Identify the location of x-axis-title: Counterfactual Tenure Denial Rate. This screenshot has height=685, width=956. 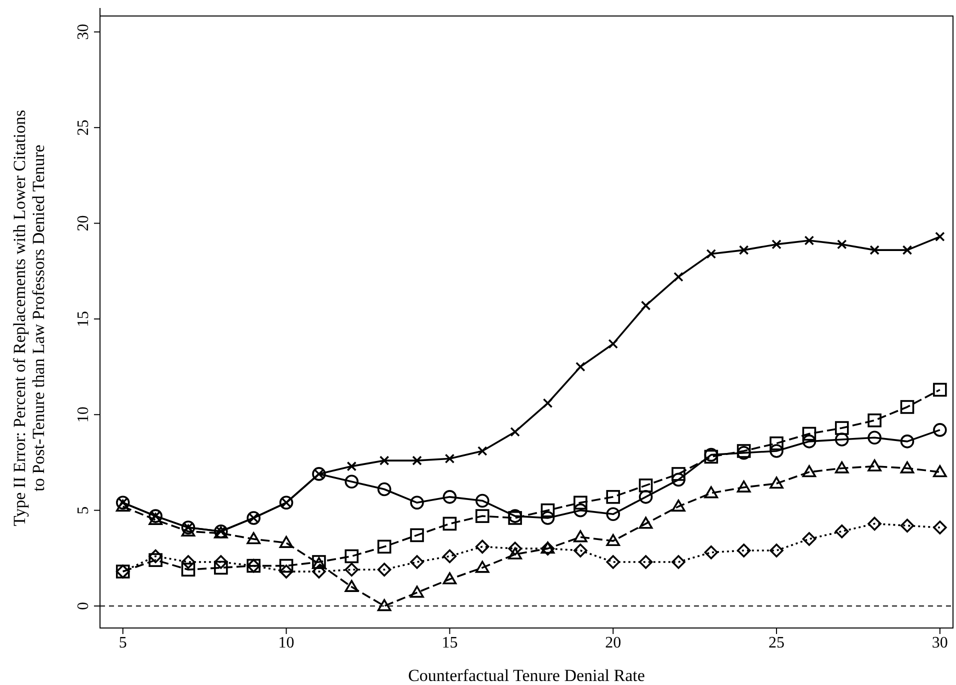
(526, 675).